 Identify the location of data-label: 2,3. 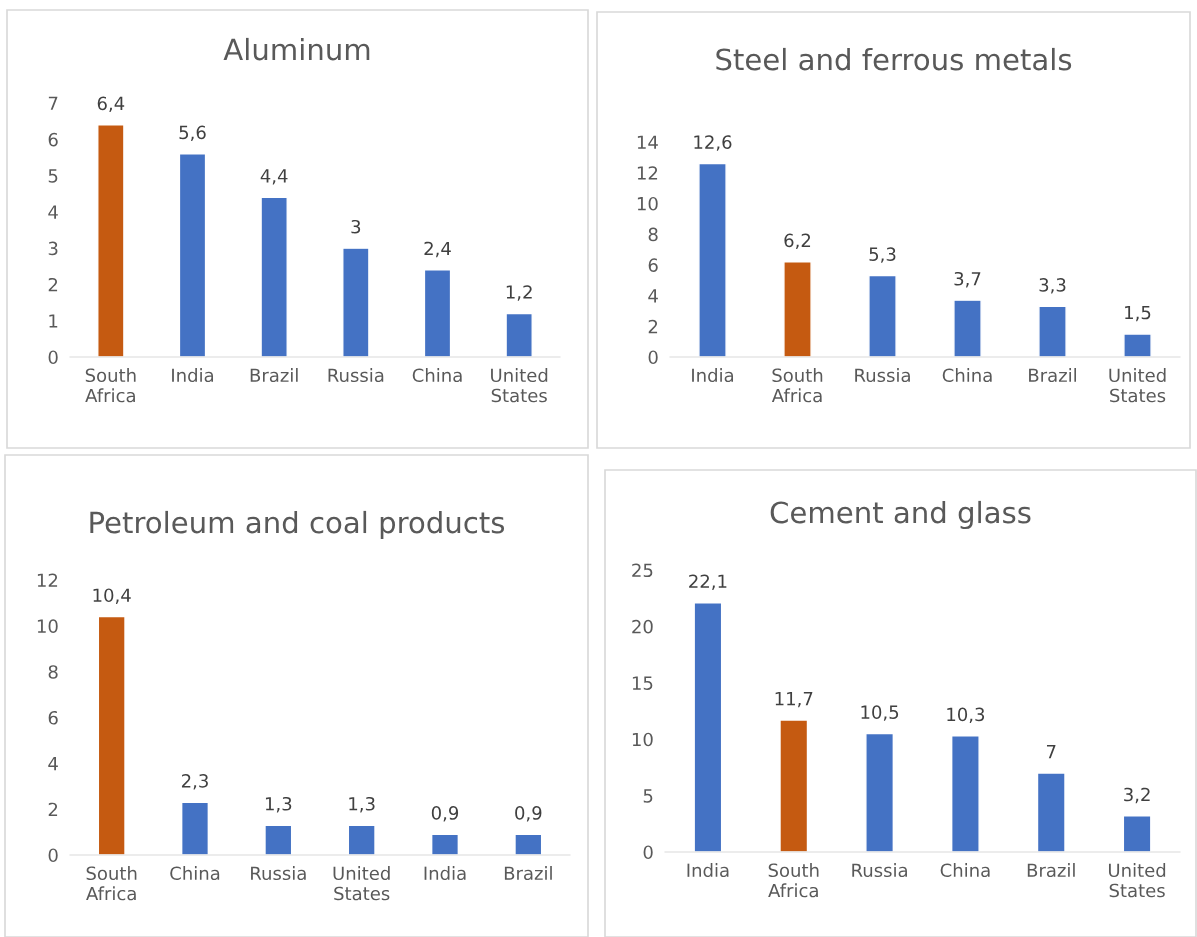
(194, 782).